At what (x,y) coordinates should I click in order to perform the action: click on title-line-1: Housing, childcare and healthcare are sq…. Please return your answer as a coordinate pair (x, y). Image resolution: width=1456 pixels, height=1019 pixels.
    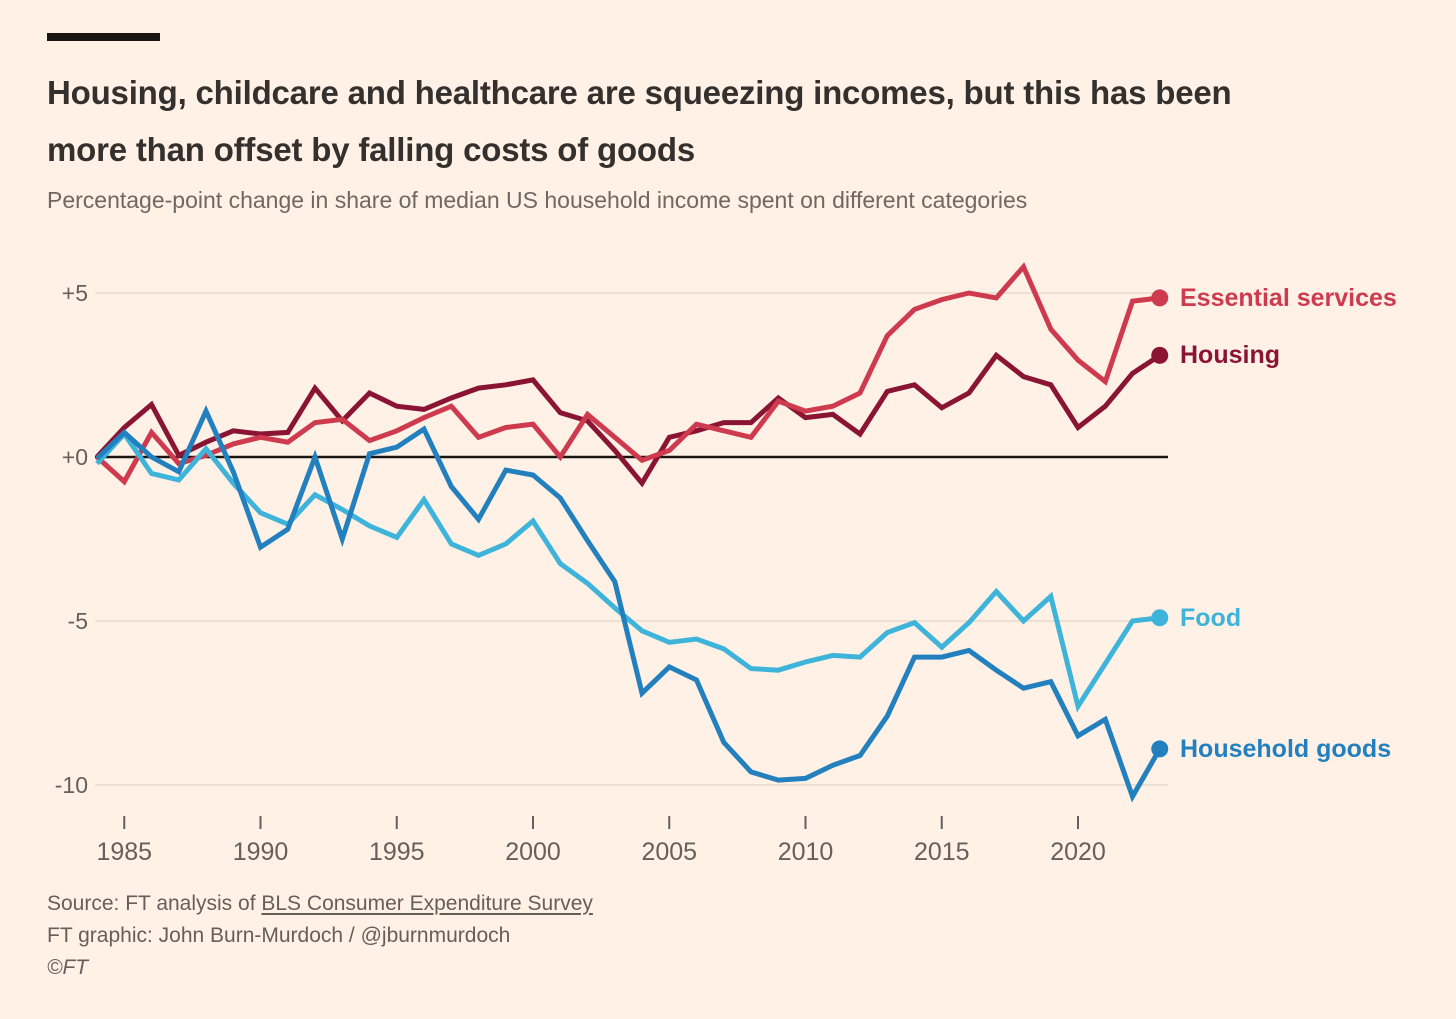
    Looking at the image, I should click on (639, 92).